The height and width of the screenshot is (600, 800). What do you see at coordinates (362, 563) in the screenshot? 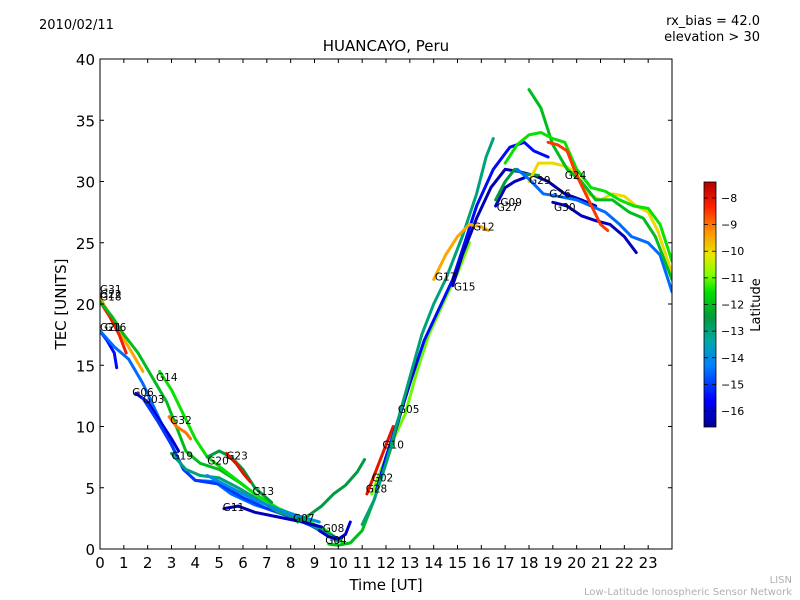
I see `x-tick-label: 11` at bounding box center [362, 563].